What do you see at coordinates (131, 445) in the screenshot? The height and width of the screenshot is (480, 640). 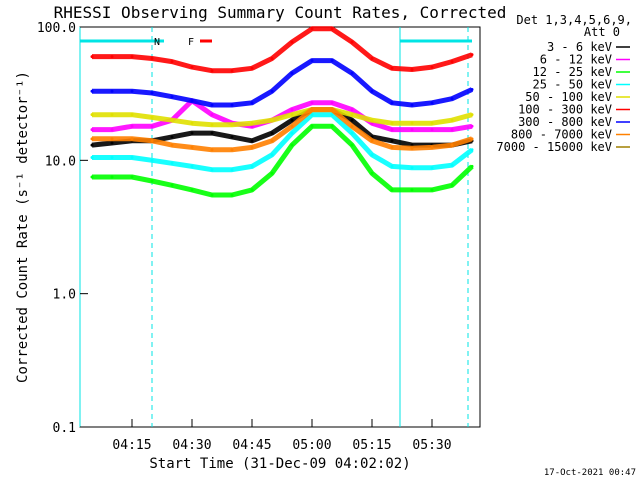 I see `x-tick-label-0: 04:15` at bounding box center [131, 445].